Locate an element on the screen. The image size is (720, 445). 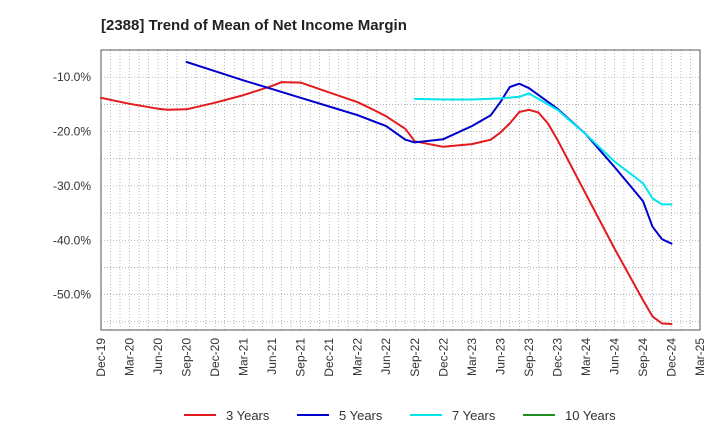
x-tick-label: Mar-22 is located at coordinates (358, 357).